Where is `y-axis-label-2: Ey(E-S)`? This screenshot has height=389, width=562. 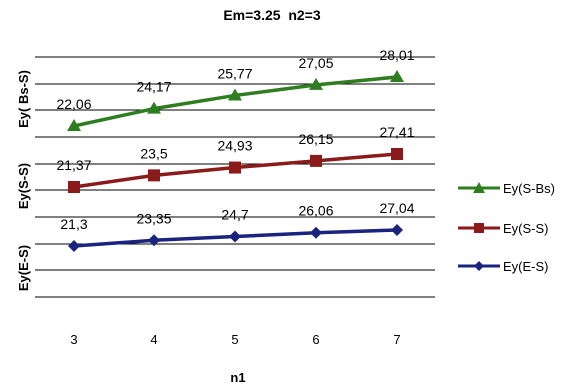
y-axis-label-2: Ey(E-S) is located at coordinates (23, 268).